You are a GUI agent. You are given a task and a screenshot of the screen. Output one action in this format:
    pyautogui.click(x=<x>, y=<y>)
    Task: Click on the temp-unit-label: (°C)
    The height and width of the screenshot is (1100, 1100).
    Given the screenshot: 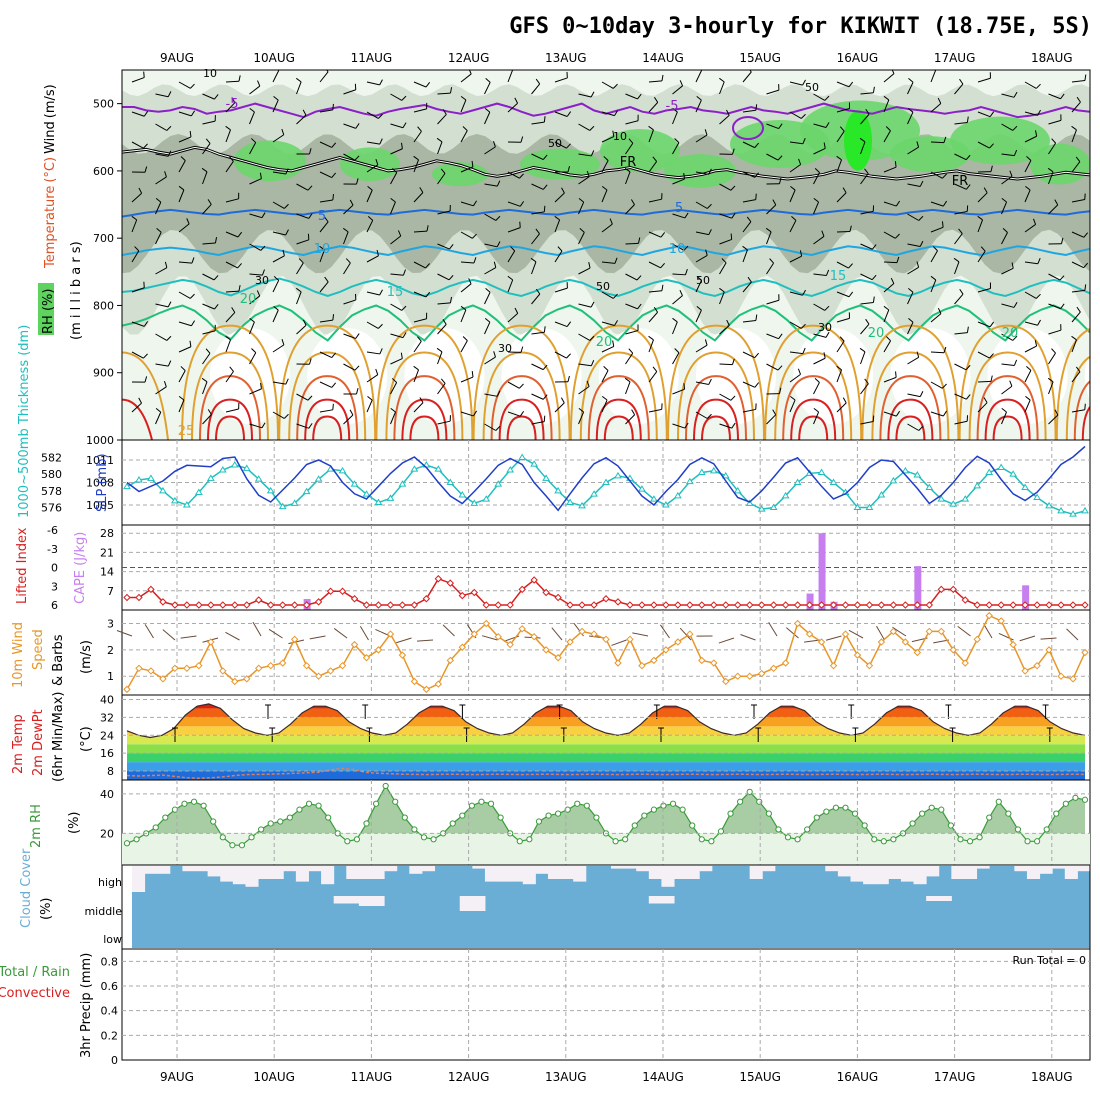 What is the action you would take?
    pyautogui.click(x=86, y=739)
    